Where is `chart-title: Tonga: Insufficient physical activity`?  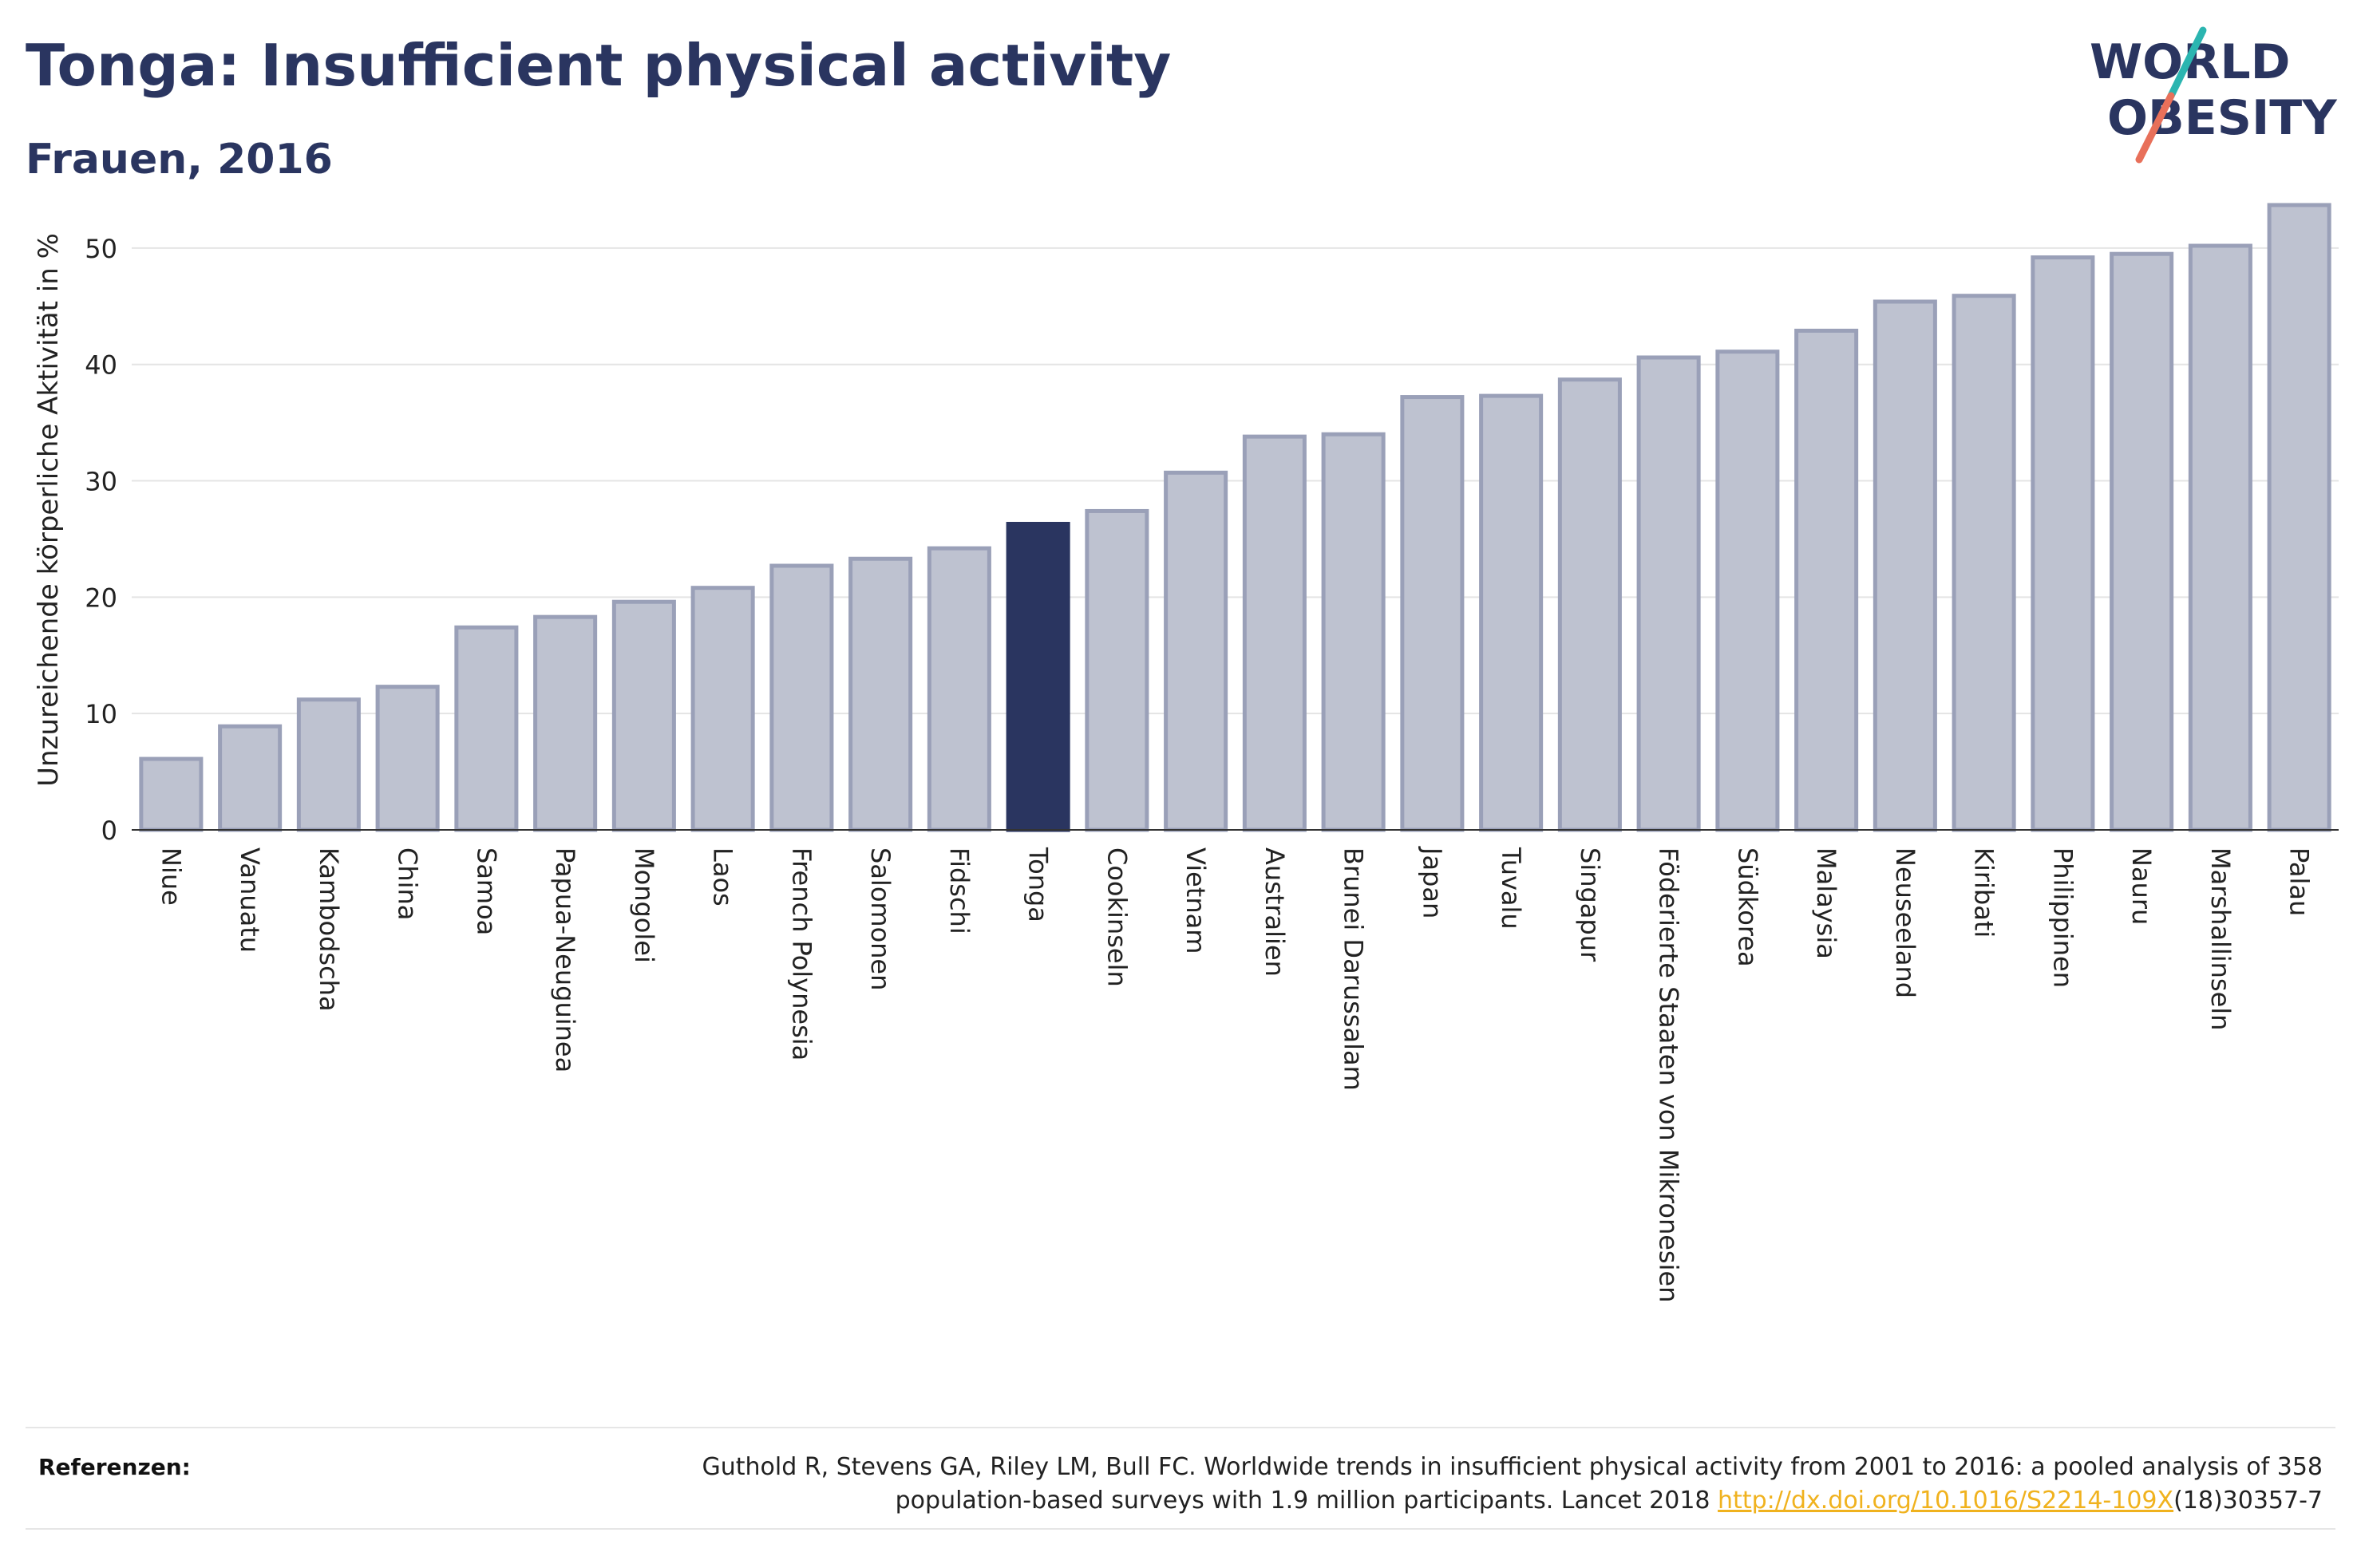 chart-title: Tonga: Insufficient physical activity is located at coordinates (599, 65).